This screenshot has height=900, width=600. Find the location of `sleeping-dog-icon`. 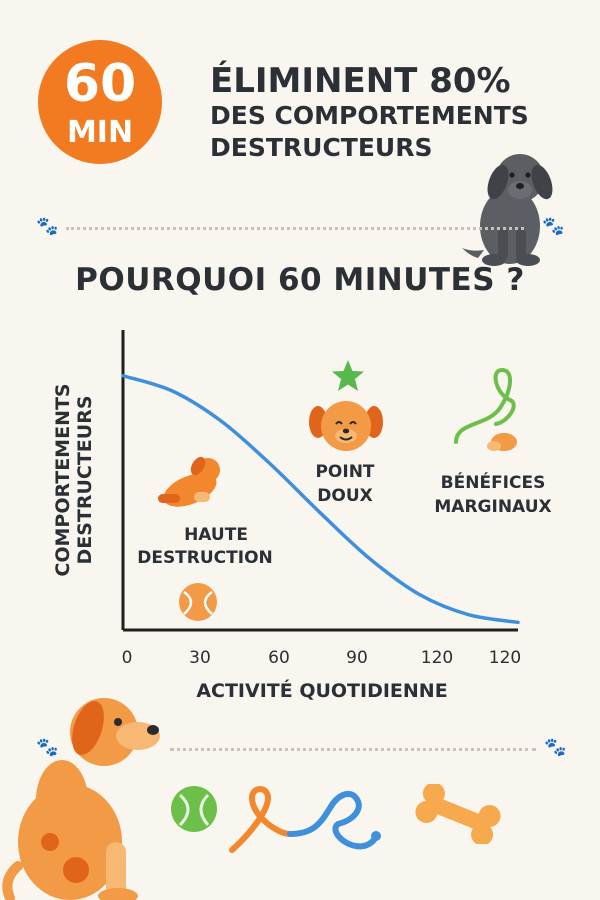

sleeping-dog-icon is located at coordinates (189, 481).